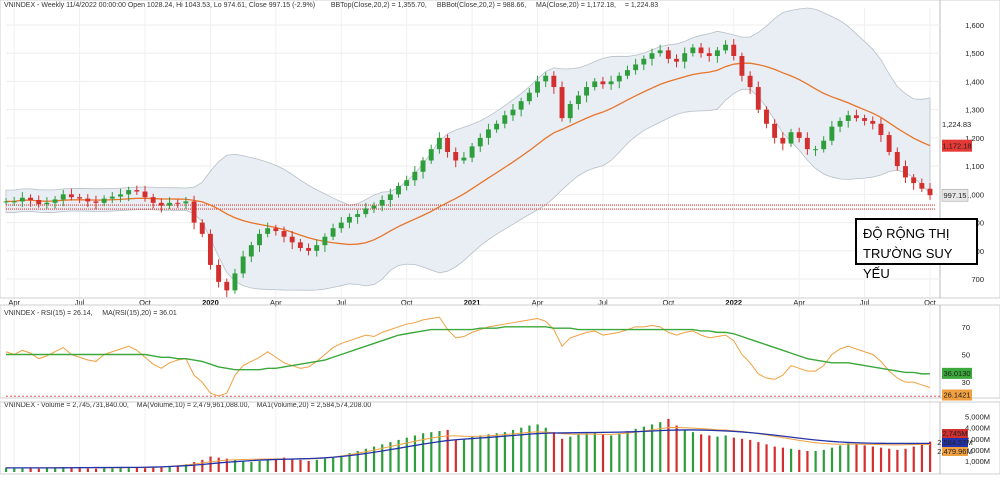 Image resolution: width=1000 pixels, height=481 pixels. I want to click on volume-tick-label: 5,000M, so click(977, 417).